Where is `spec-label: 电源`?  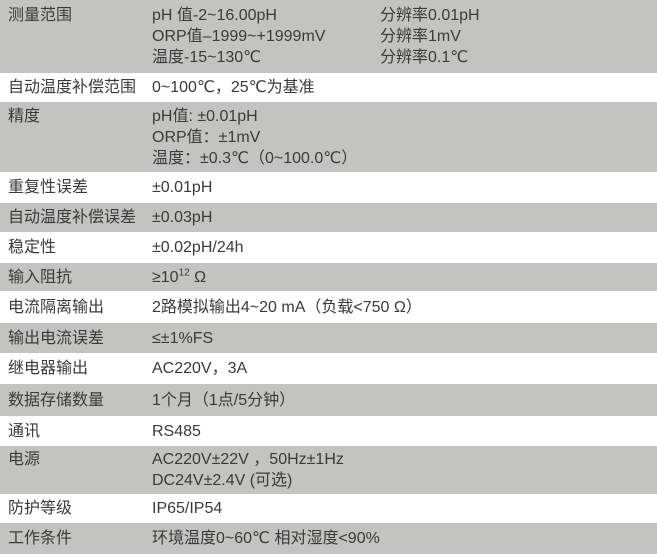 spec-label: 电源 is located at coordinates (24, 459).